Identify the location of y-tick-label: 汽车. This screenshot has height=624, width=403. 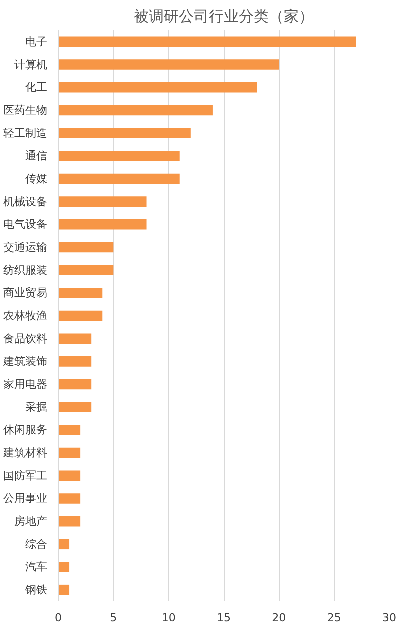
(37, 567).